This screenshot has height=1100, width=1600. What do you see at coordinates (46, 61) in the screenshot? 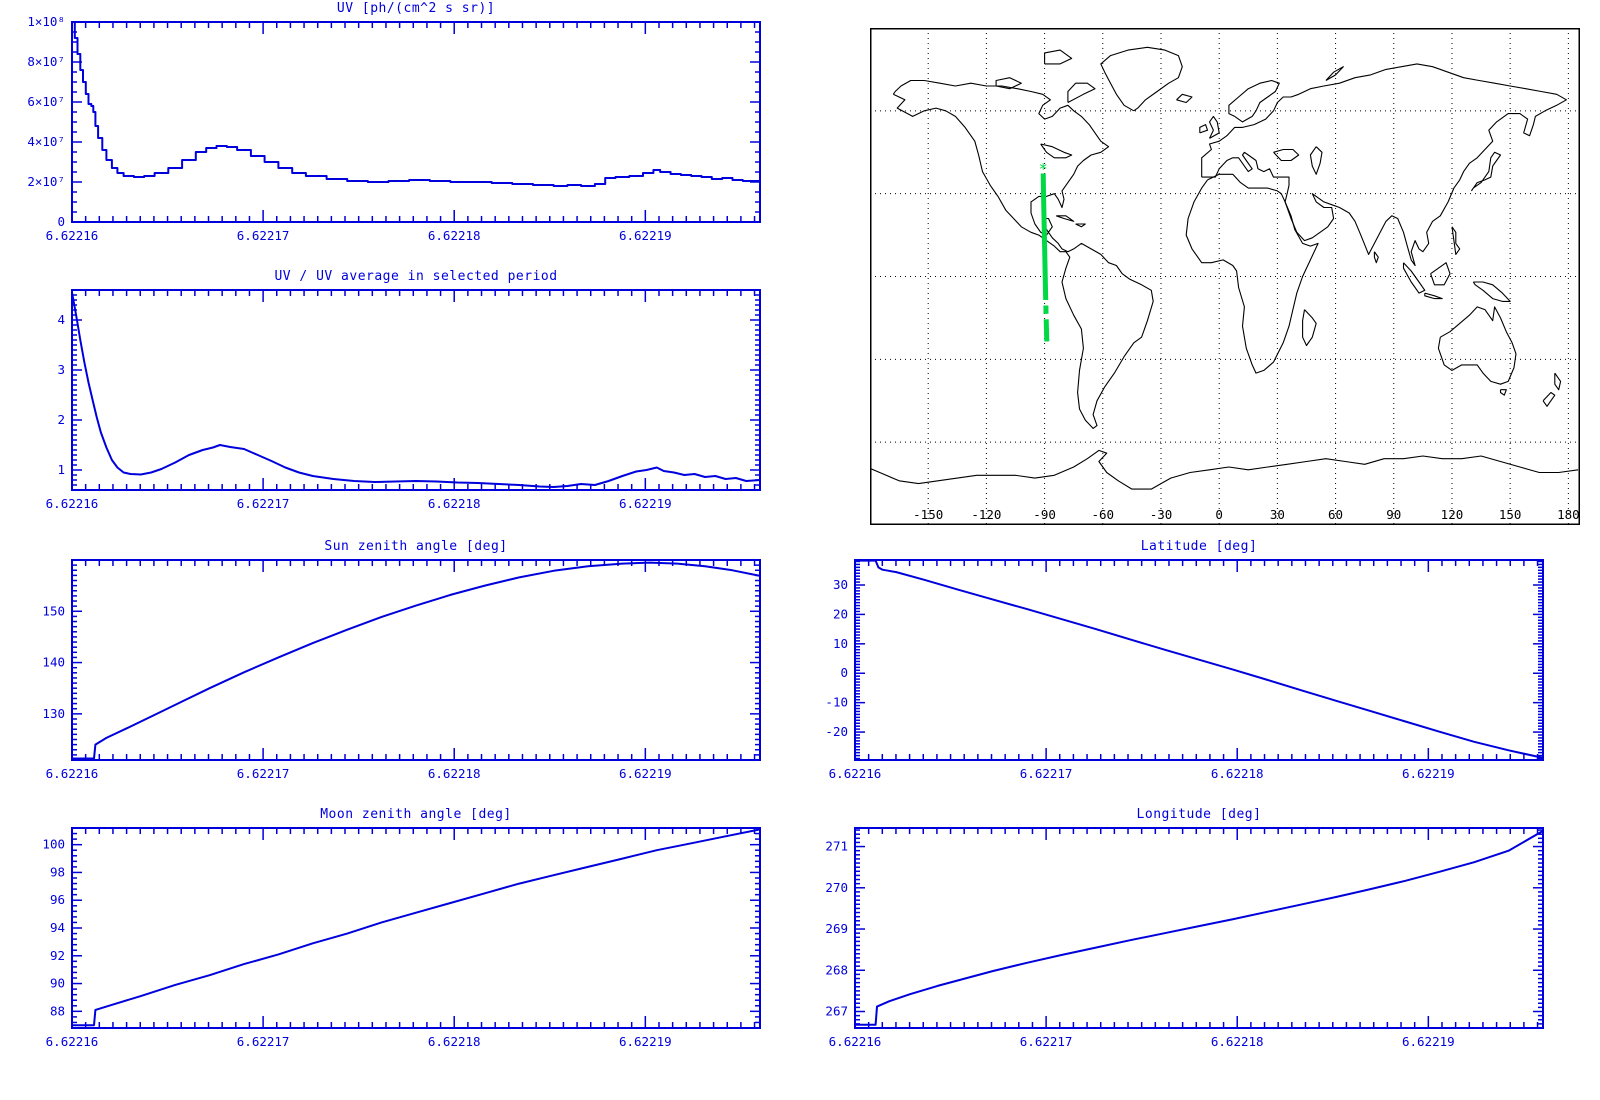
I see `svg-text: 8×10⁷` at bounding box center [46, 61].